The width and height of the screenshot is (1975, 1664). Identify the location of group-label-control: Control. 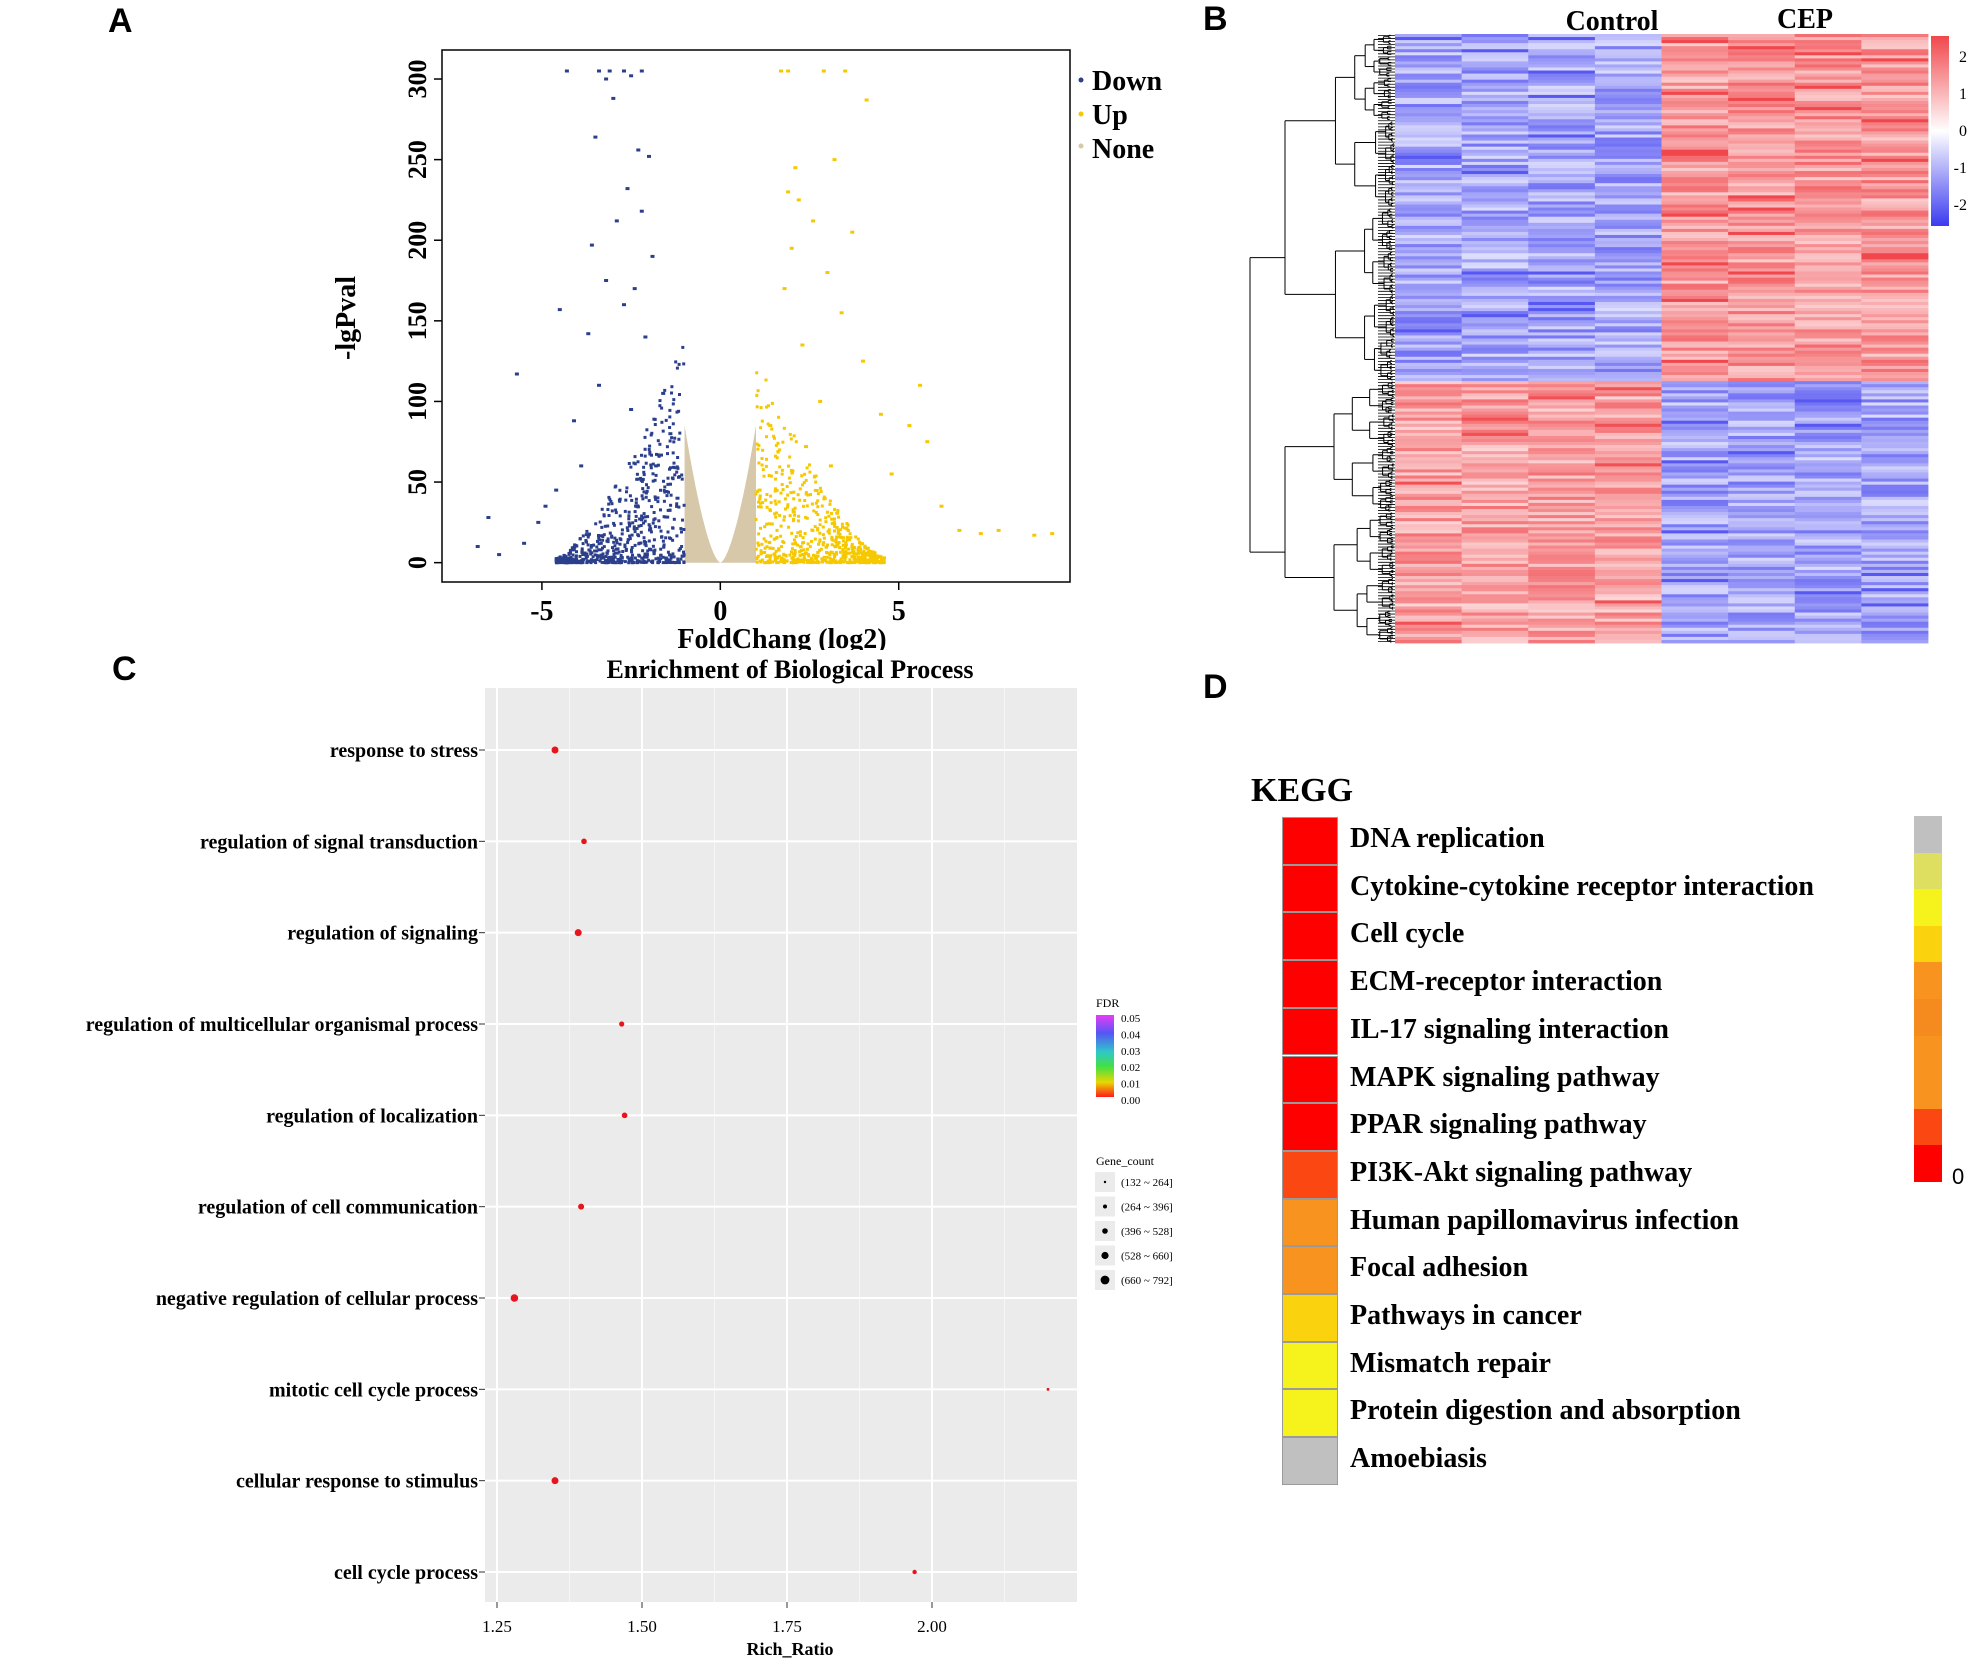
(1612, 21).